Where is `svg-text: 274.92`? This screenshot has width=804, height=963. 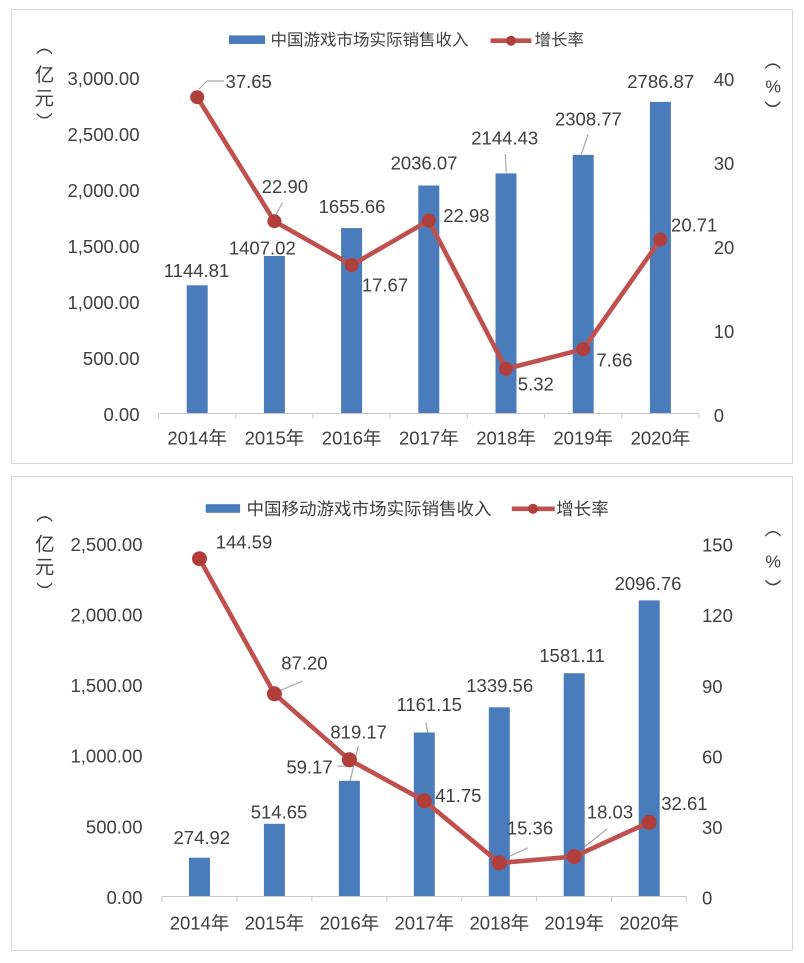
svg-text: 274.92 is located at coordinates (202, 837).